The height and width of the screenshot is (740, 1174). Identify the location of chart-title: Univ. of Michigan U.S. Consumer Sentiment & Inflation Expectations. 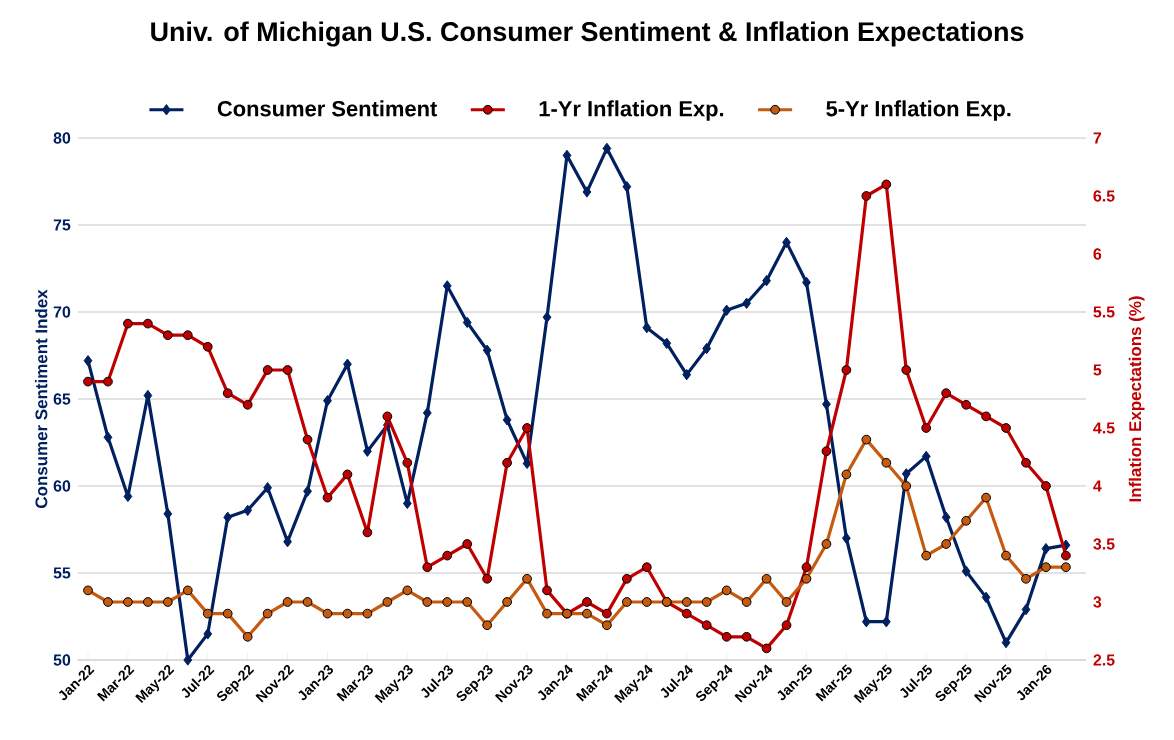
(587, 34).